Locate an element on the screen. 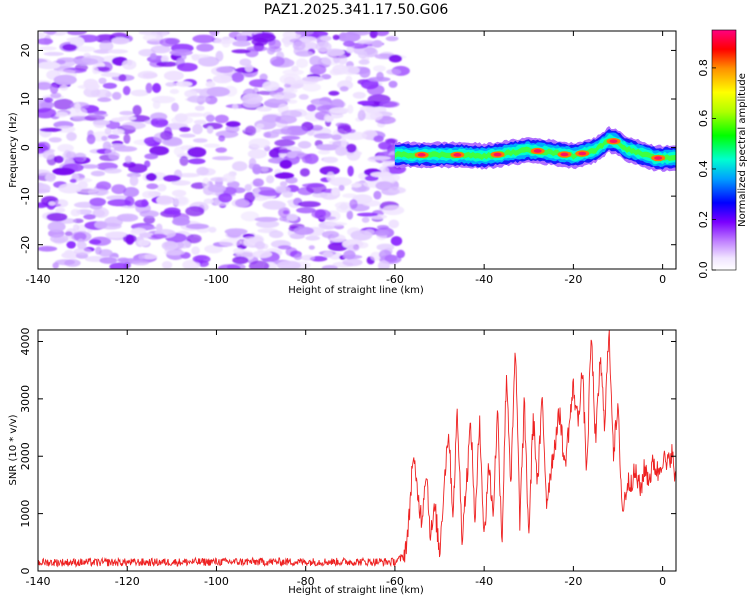 The height and width of the screenshot is (600, 750). y-tick-label: 4000 is located at coordinates (25, 341).